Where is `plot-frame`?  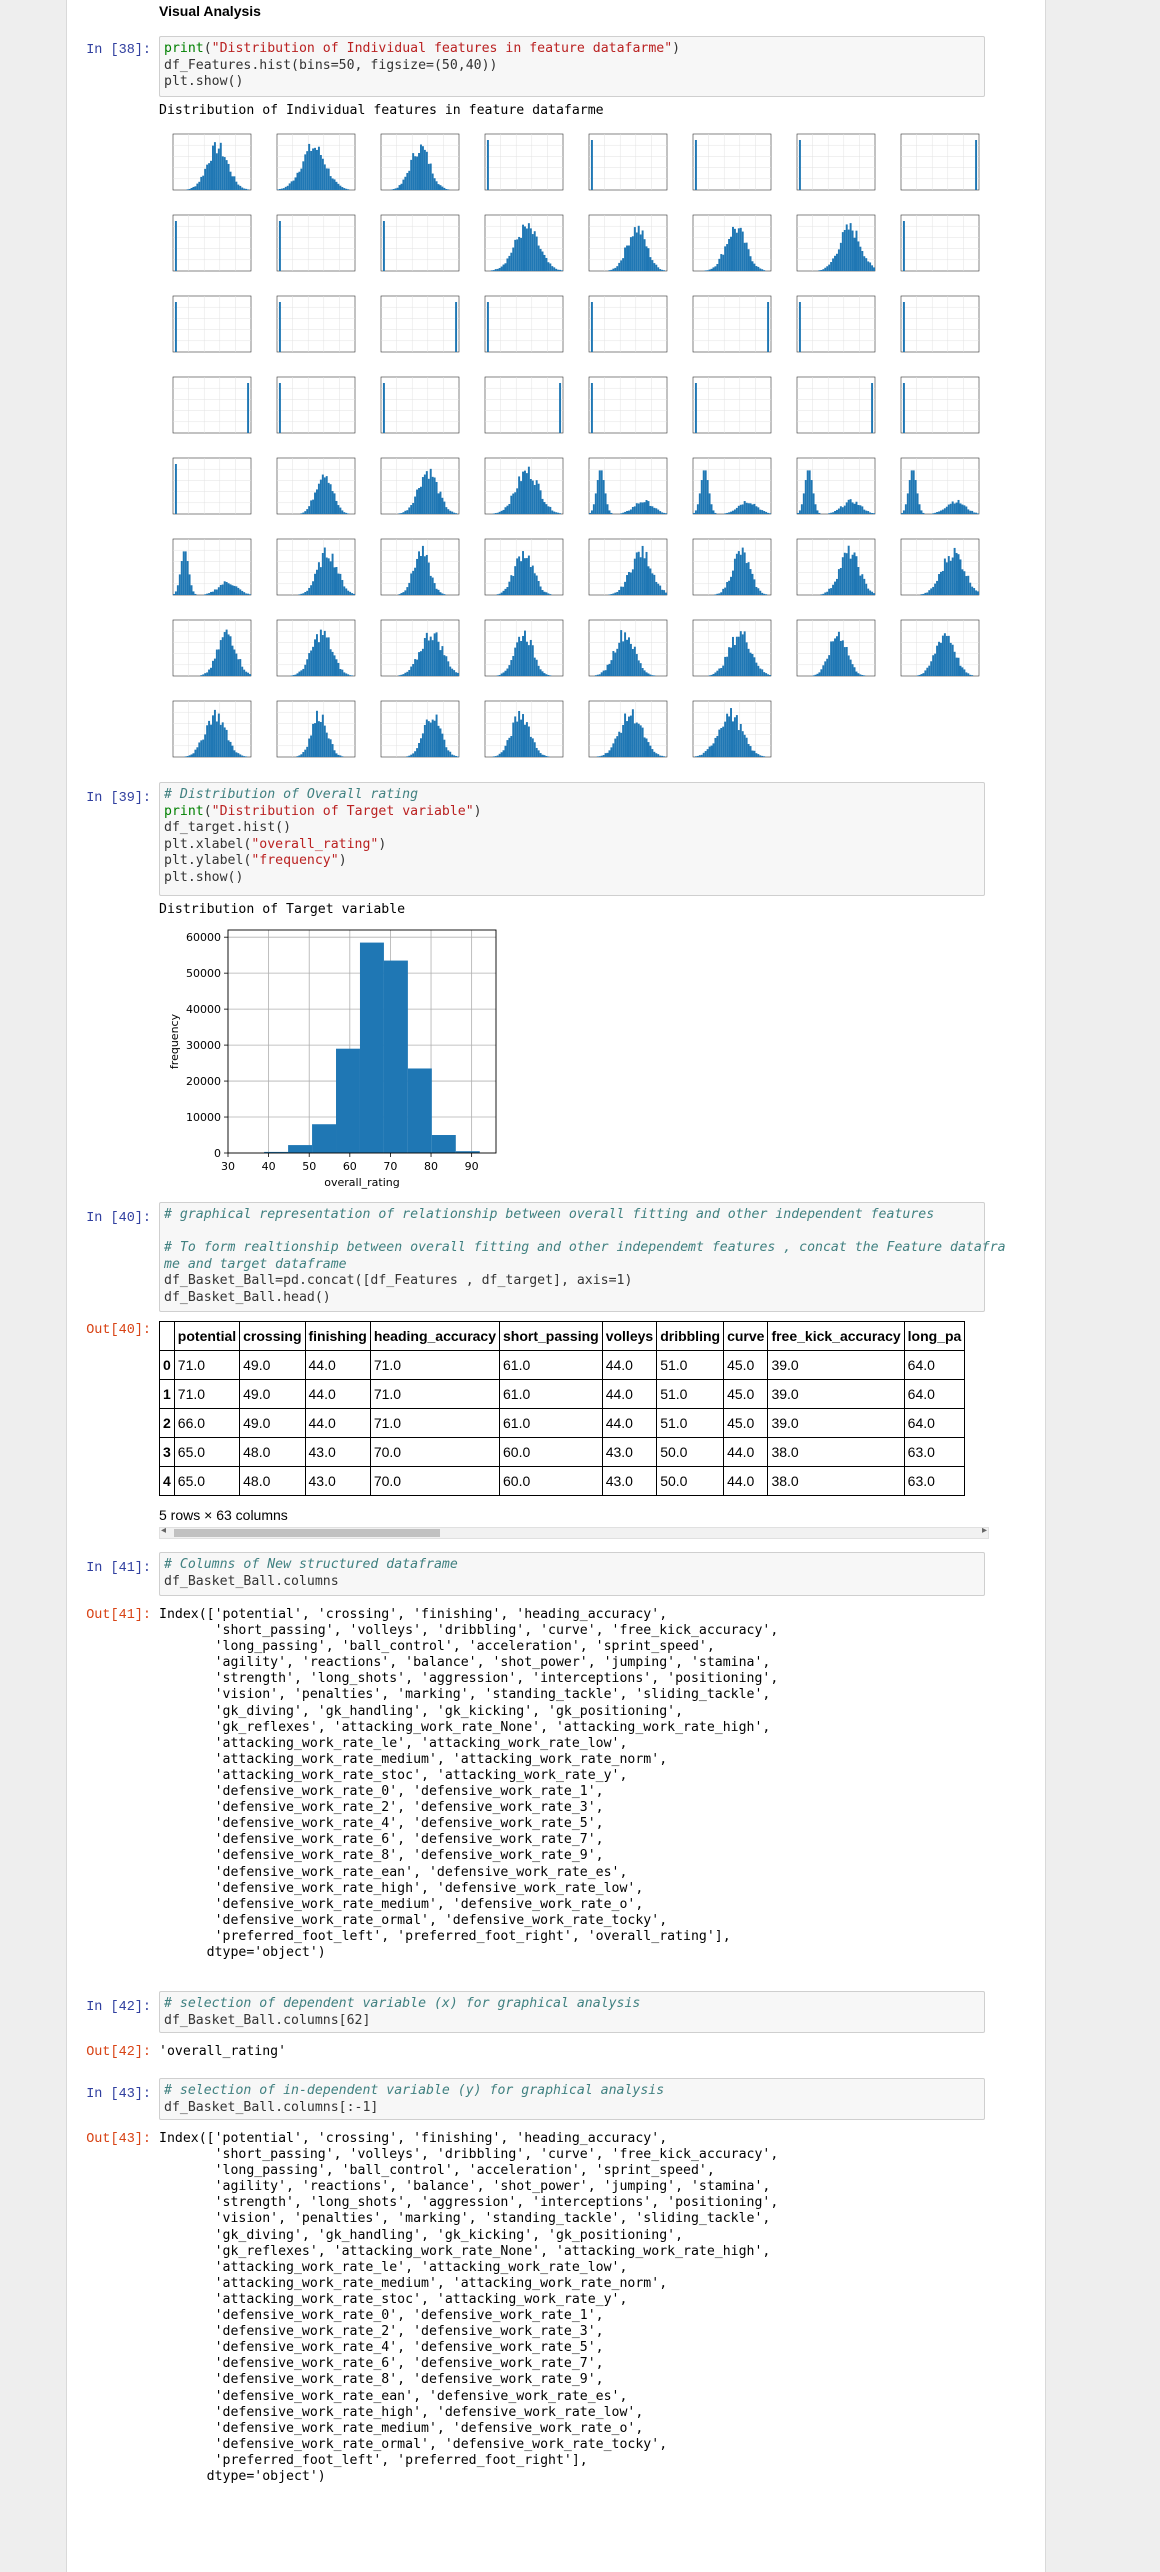
plot-frame is located at coordinates (362, 1041).